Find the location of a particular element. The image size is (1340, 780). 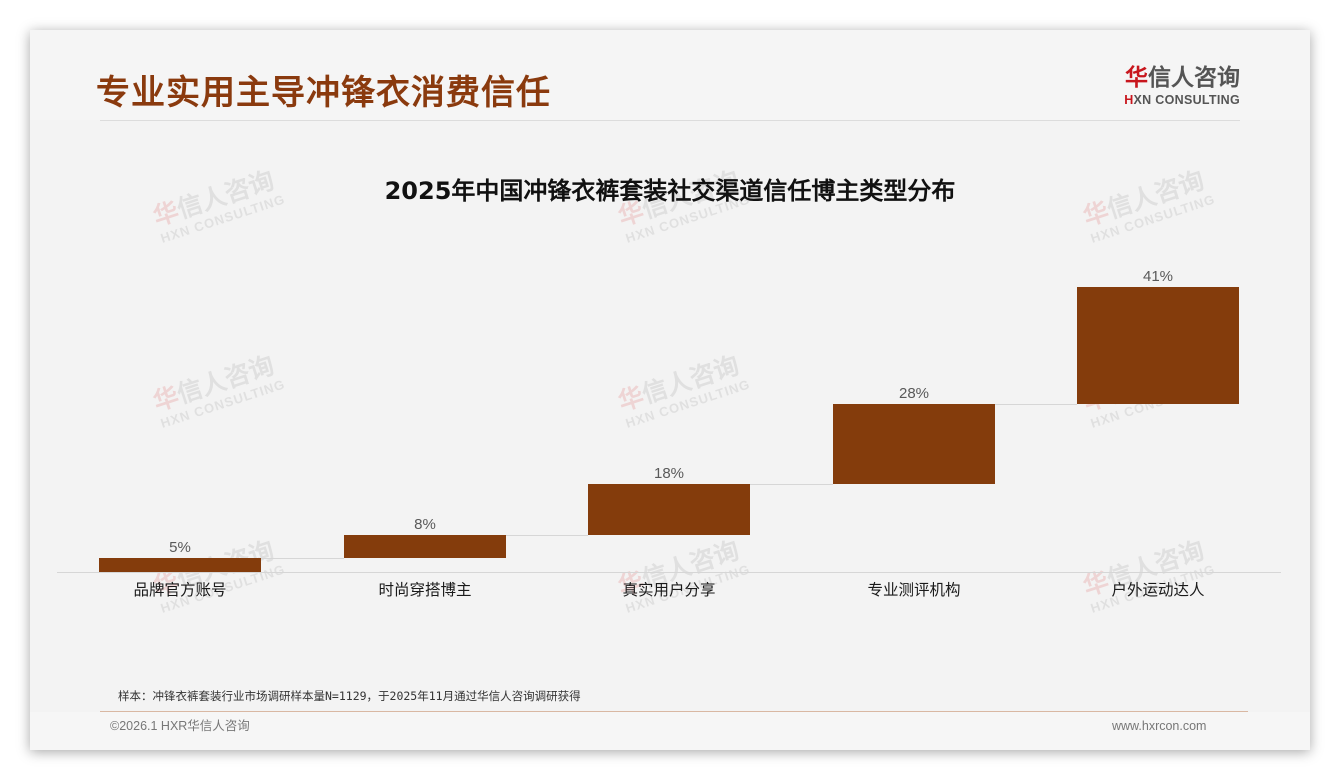

logo-cn-text: 华信人咨询 is located at coordinates (1175, 78).